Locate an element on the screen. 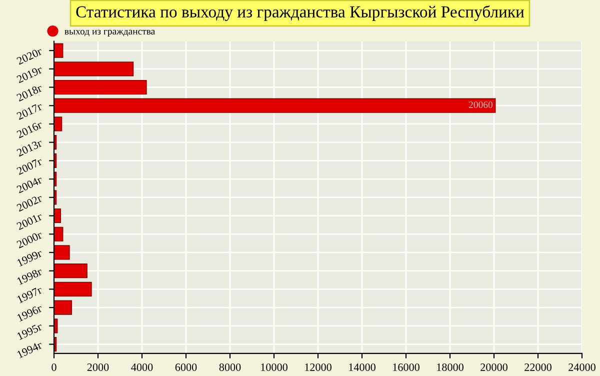 The height and width of the screenshot is (376, 600). y-tick-label: 2004г is located at coordinates (30, 185).